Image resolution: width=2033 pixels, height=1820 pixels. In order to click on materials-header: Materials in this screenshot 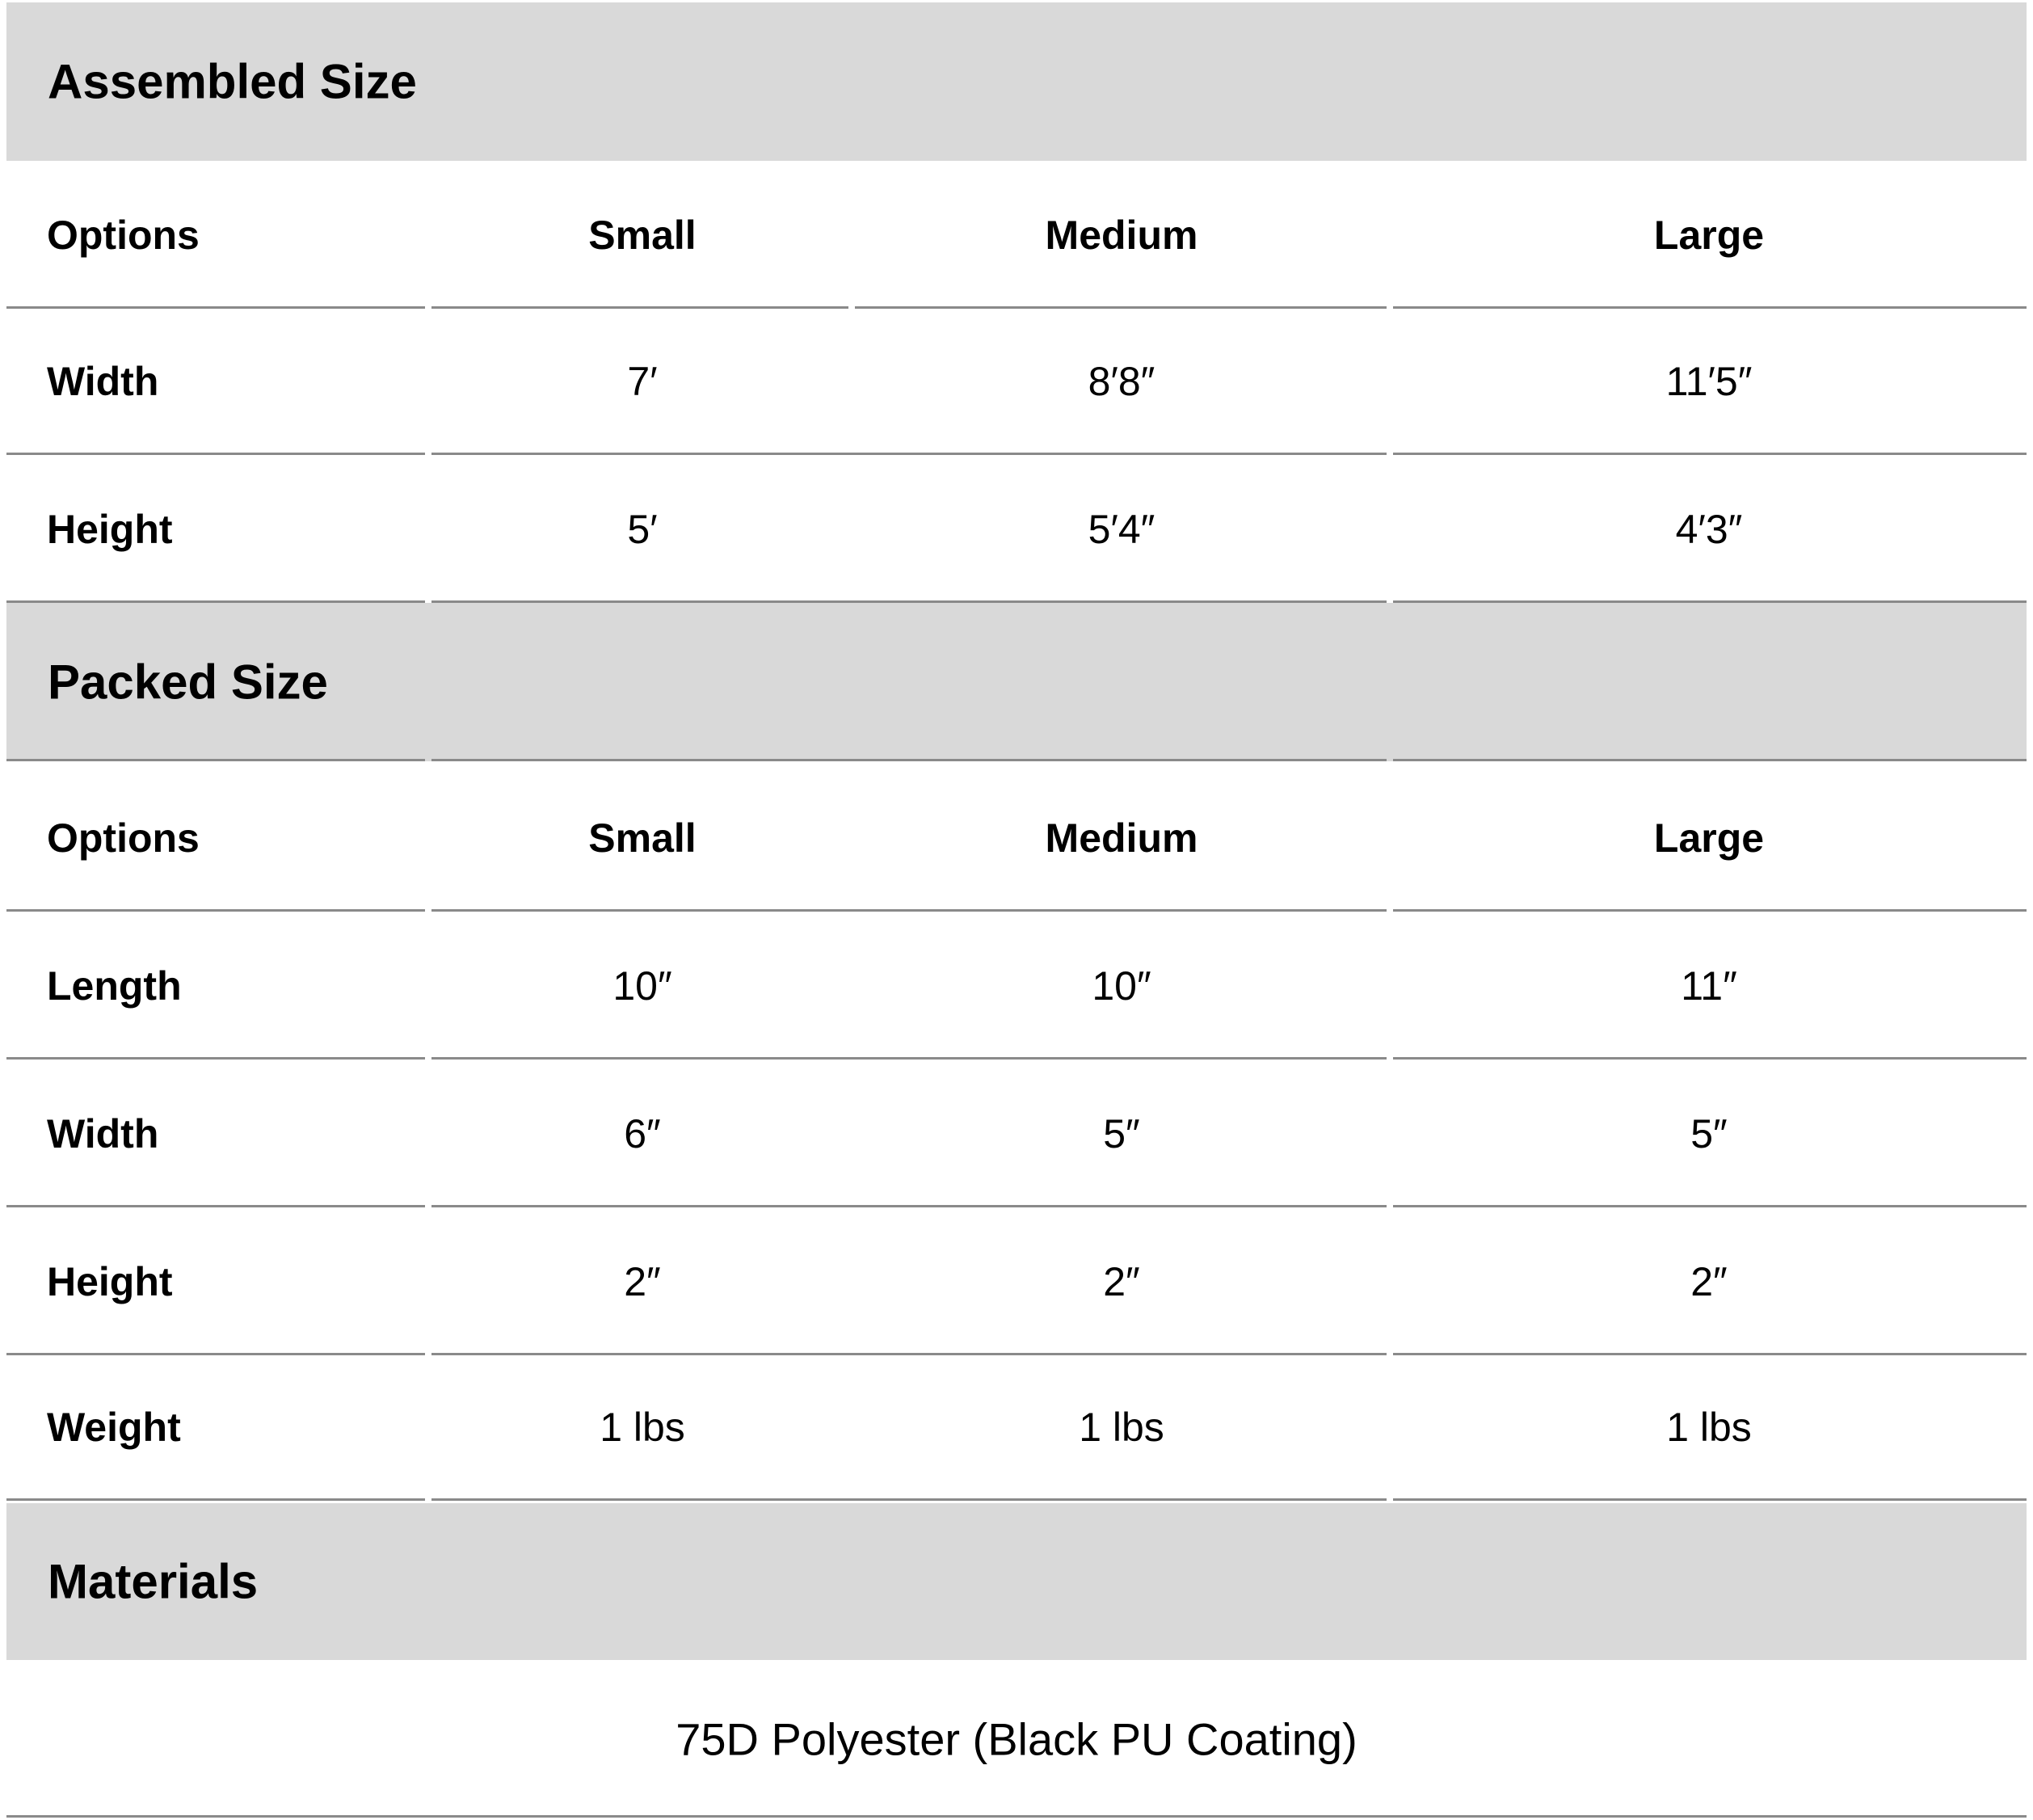, I will do `click(1016, 1581)`.